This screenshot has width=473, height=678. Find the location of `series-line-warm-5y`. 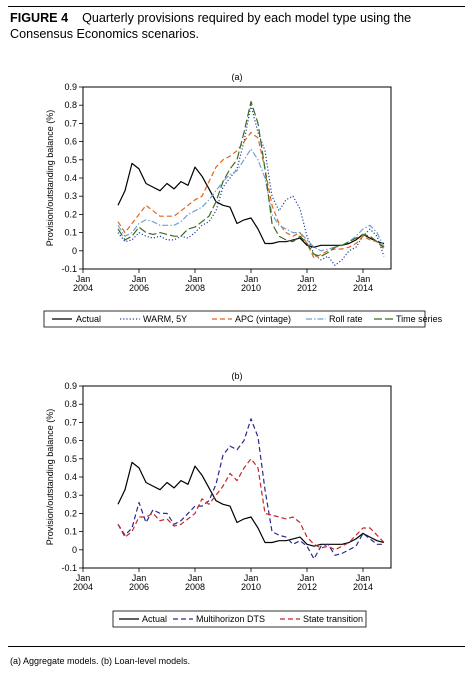

series-line-warm-5y is located at coordinates (251, 185).